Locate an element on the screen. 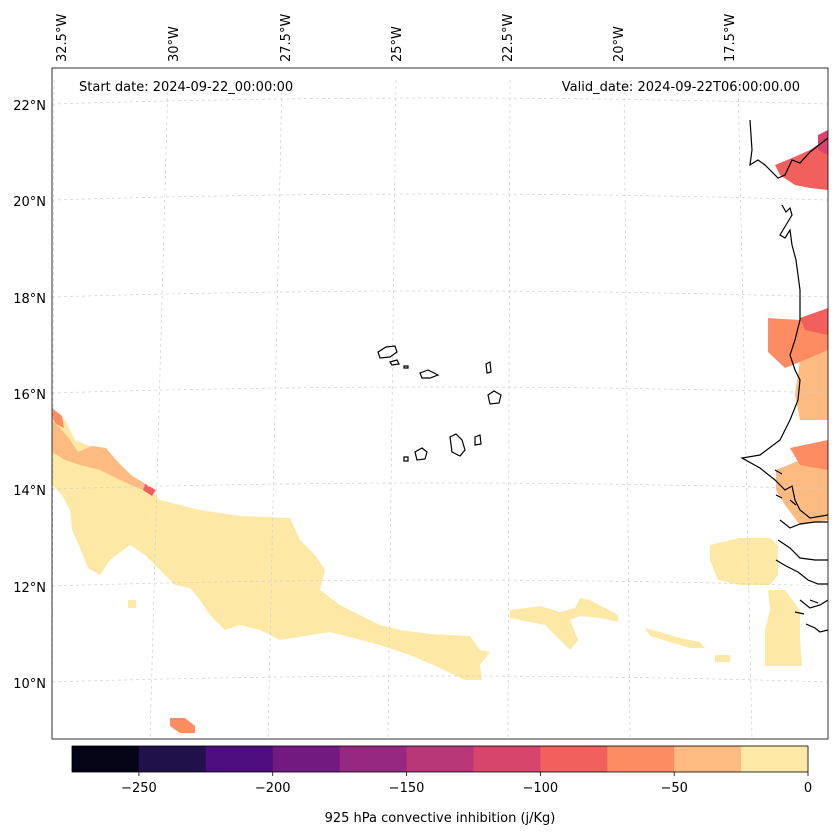 The image size is (837, 836). island-boa-vista is located at coordinates (494, 397).